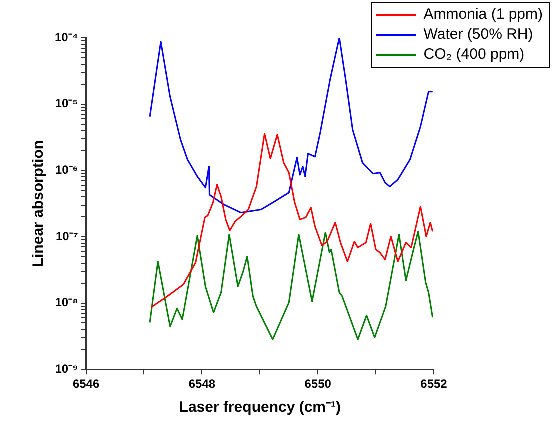  Describe the element at coordinates (86, 384) in the screenshot. I see `x-tick-label: 6546` at that location.